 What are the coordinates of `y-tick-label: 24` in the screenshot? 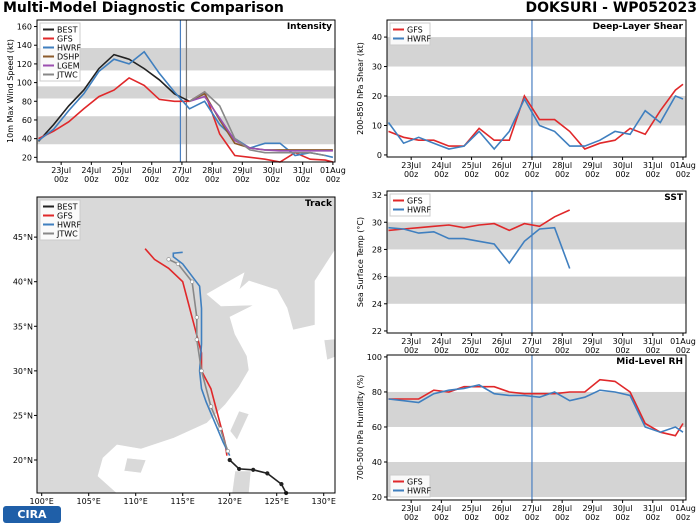 It's located at (377, 304).